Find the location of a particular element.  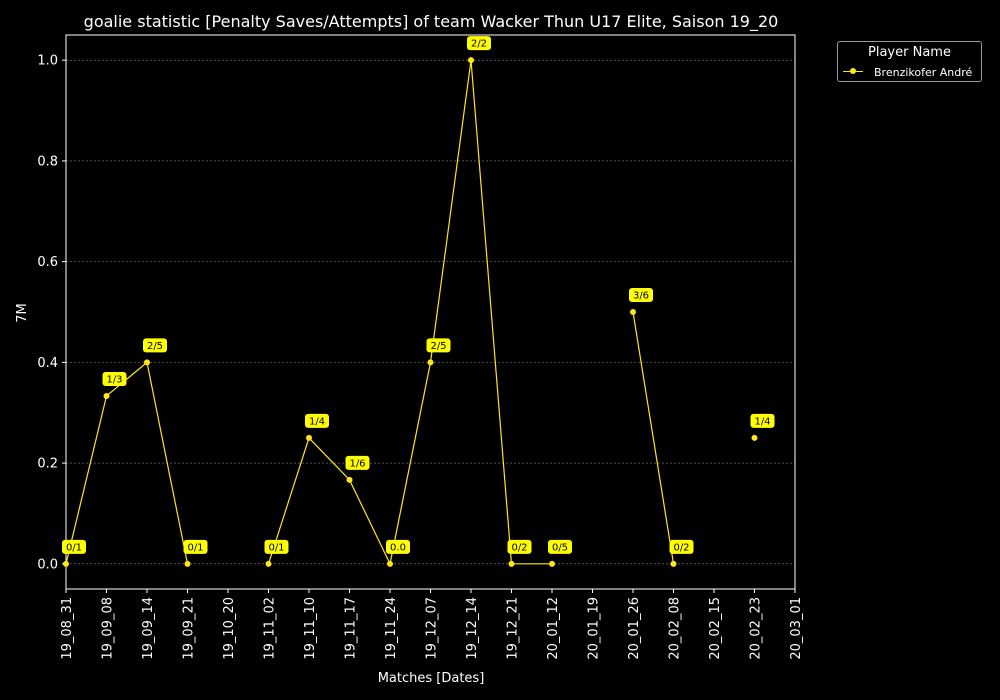

x-tick-label: 19_09_21 is located at coordinates (189, 628).